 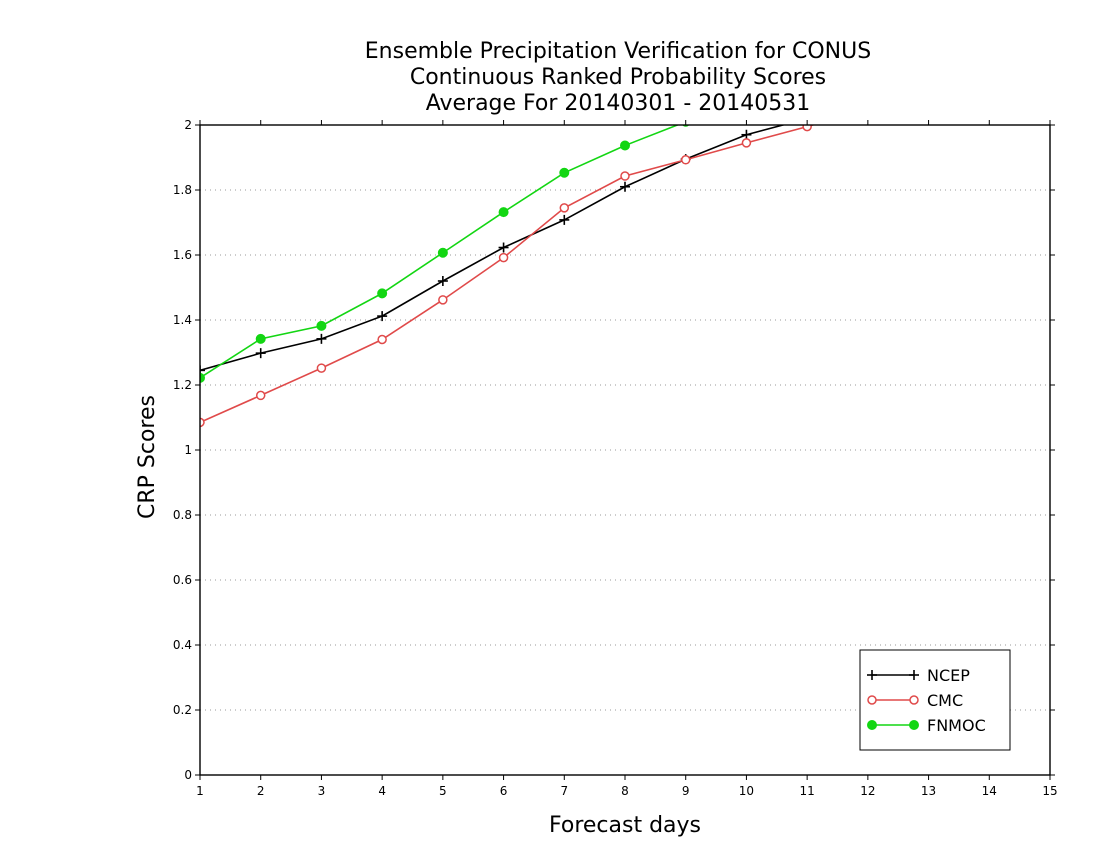 I want to click on x-tick-label: 10, so click(x=746, y=791).